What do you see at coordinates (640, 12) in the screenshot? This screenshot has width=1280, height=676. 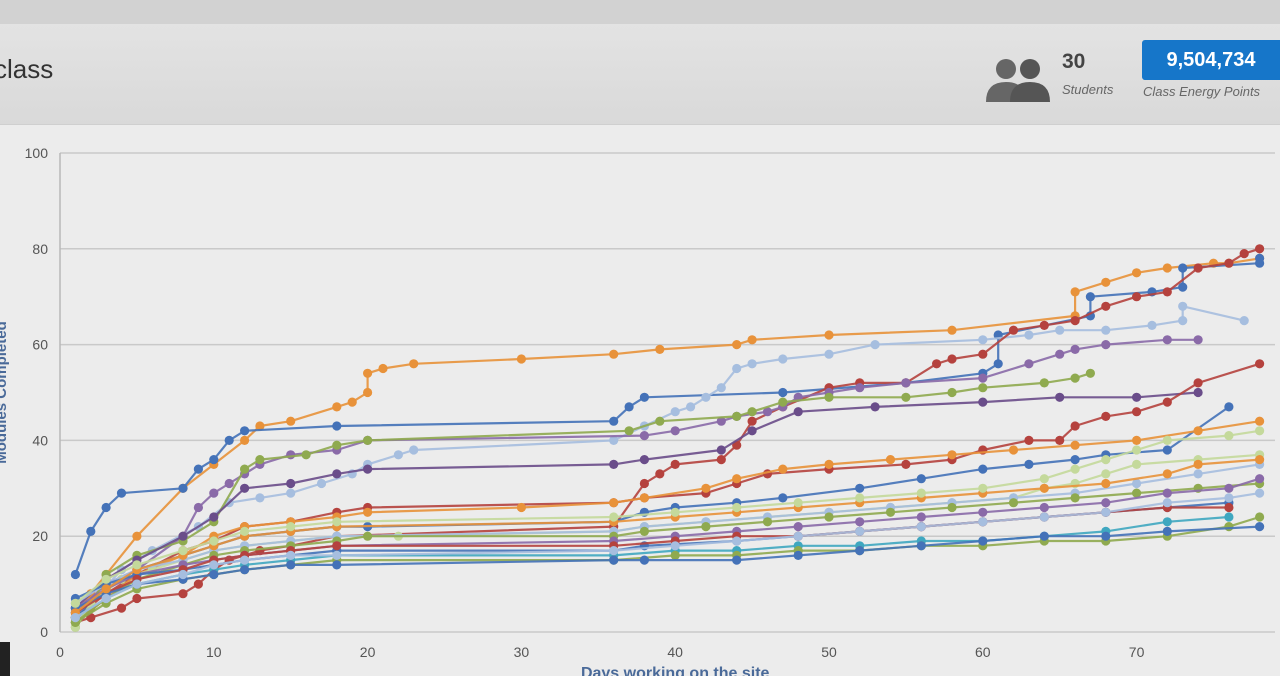 I see `top-strip` at bounding box center [640, 12].